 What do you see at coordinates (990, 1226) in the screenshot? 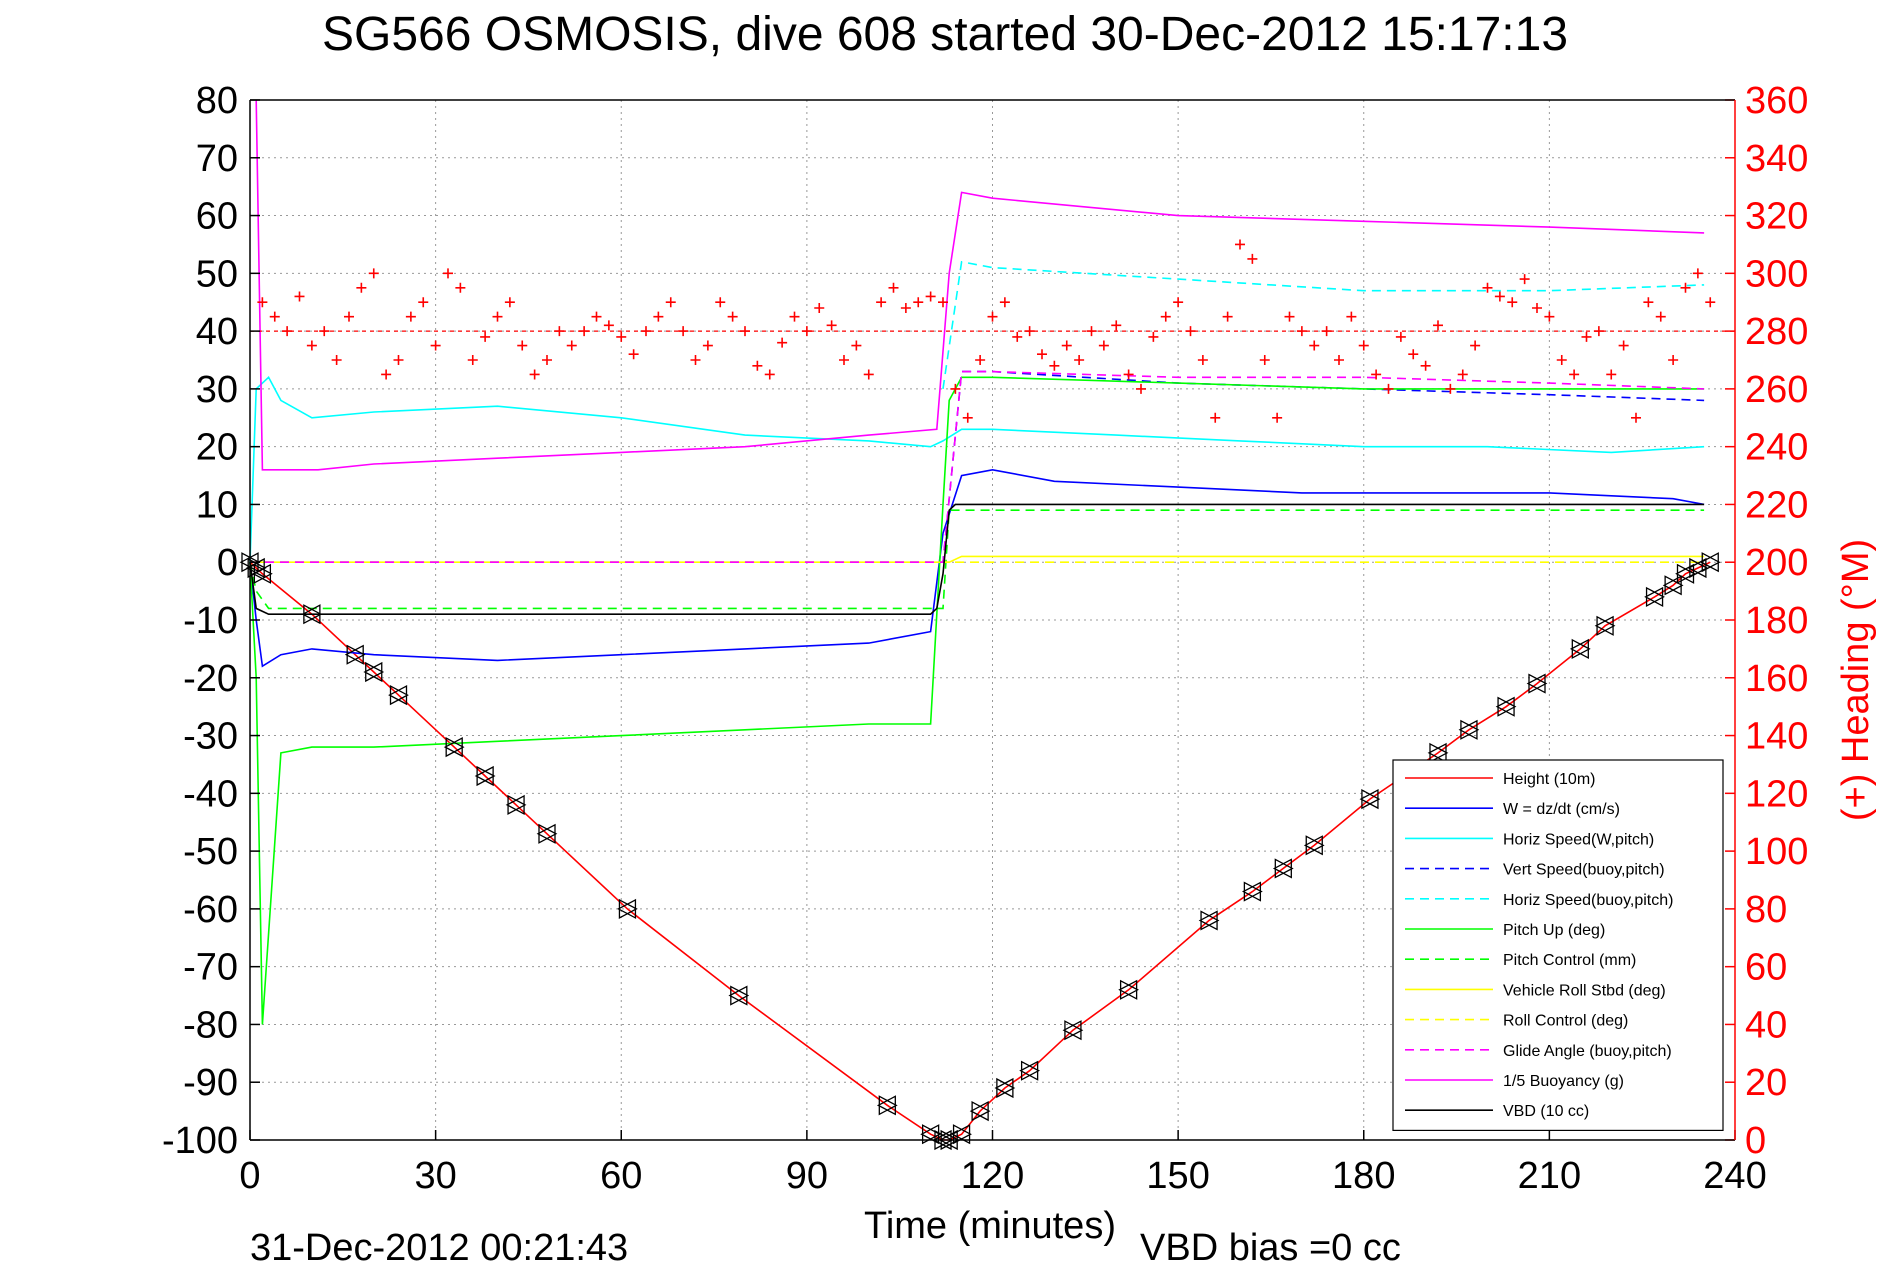
I see `x-axis-label: Time (minutes)` at bounding box center [990, 1226].